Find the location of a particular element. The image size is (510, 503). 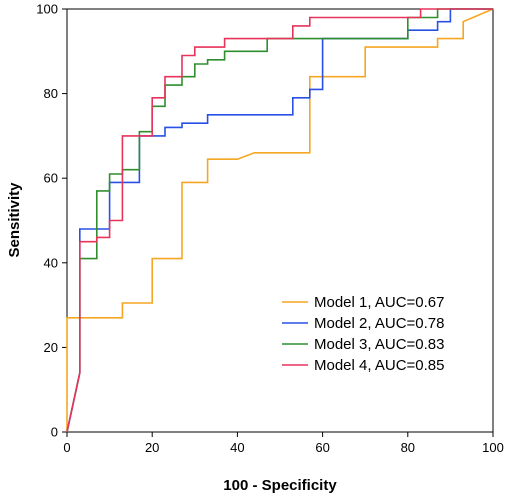

x-tick-label: 80 is located at coordinates (408, 447).